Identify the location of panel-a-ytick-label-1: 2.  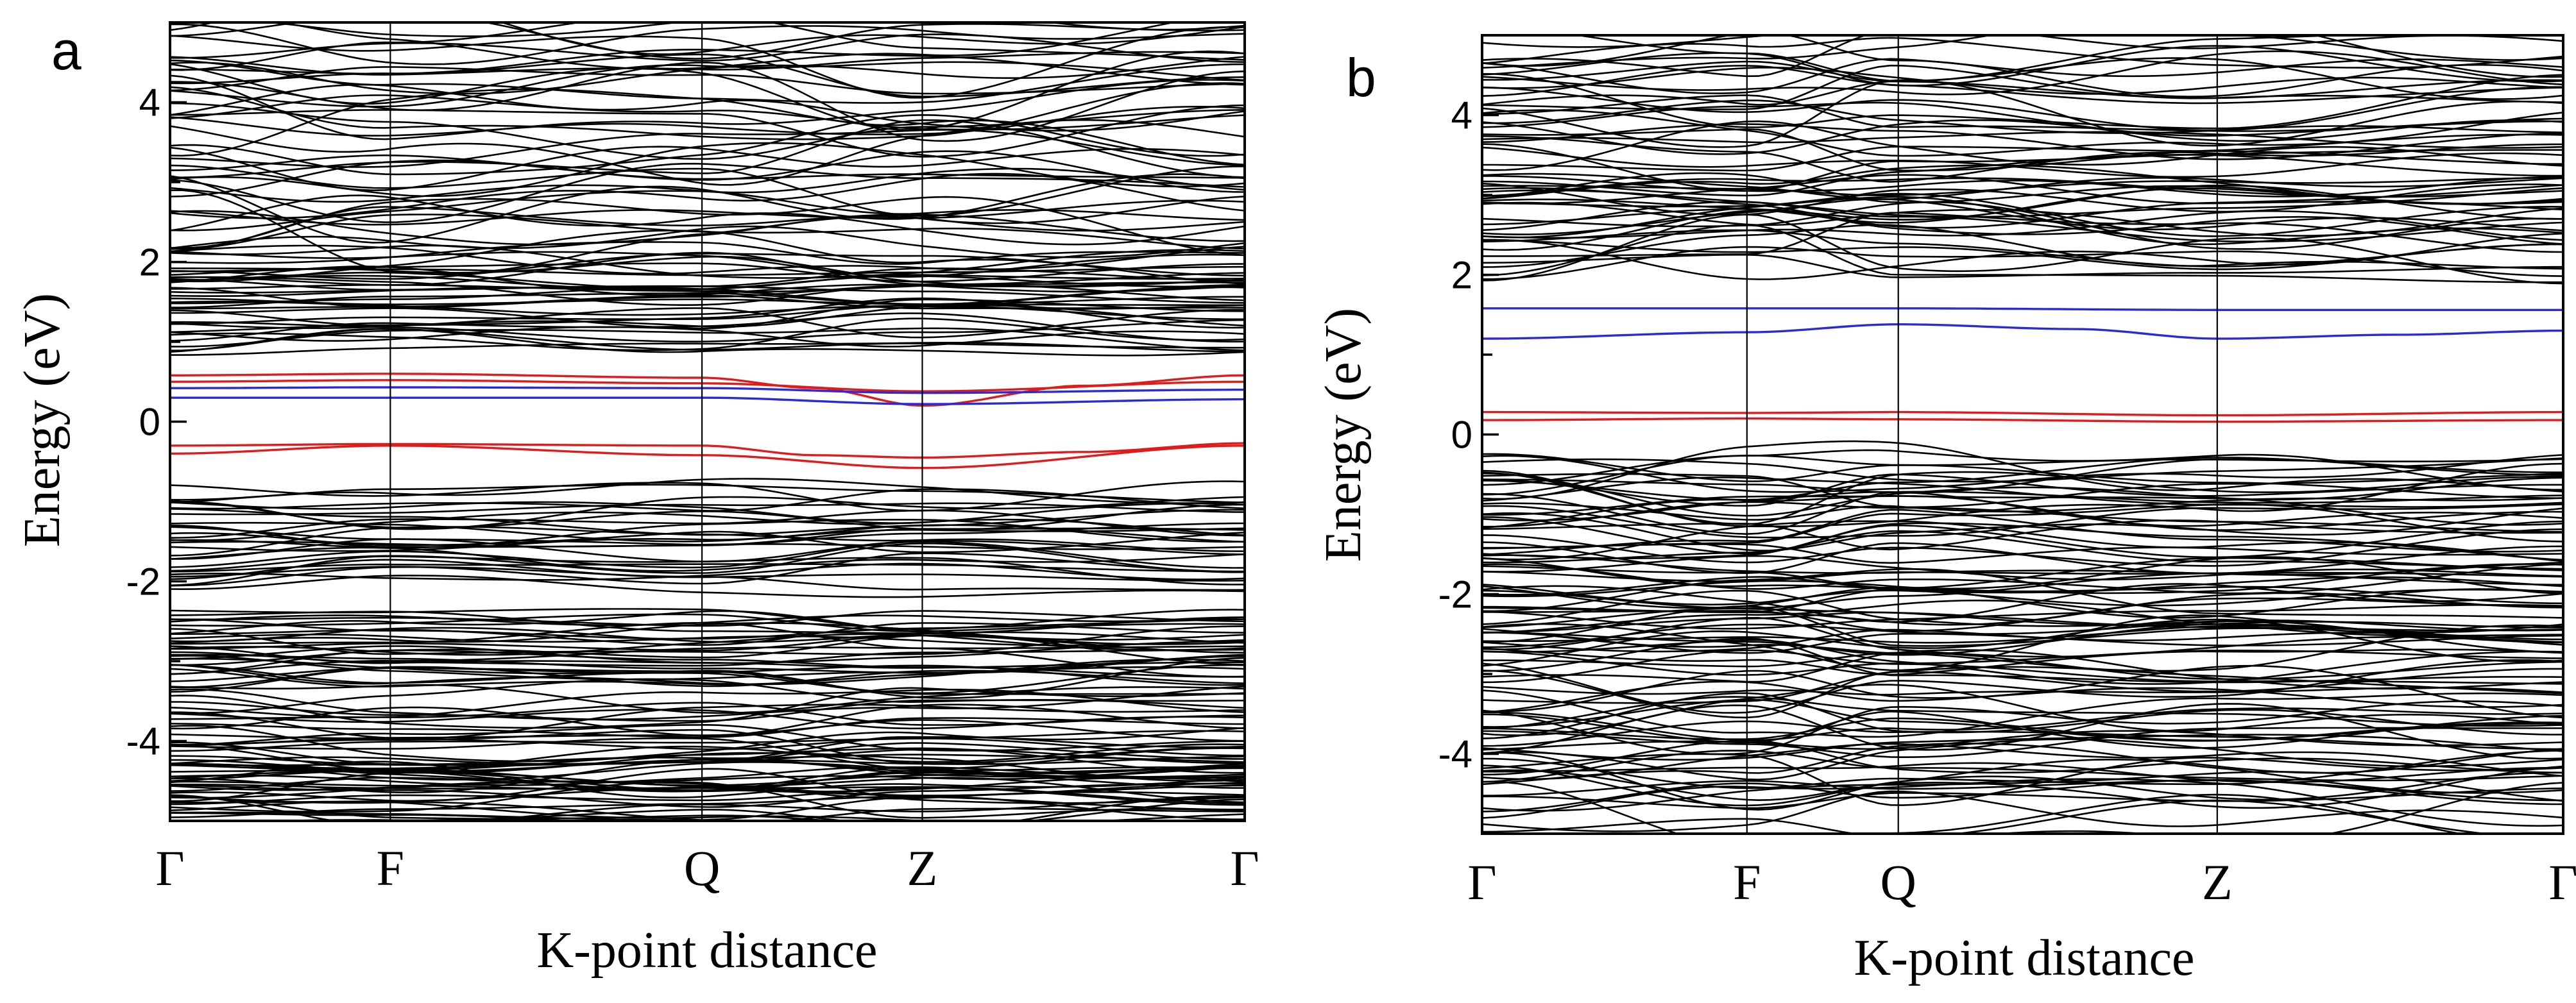
(149, 262).